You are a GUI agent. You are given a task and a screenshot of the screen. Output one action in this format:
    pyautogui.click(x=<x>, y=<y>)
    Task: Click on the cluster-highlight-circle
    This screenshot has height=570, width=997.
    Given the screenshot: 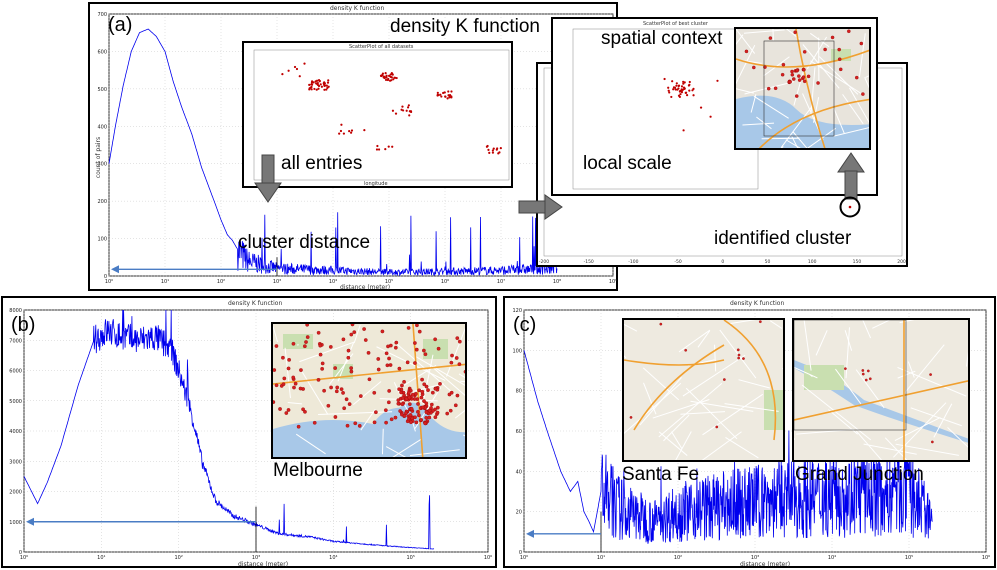 What is the action you would take?
    pyautogui.click(x=850, y=207)
    